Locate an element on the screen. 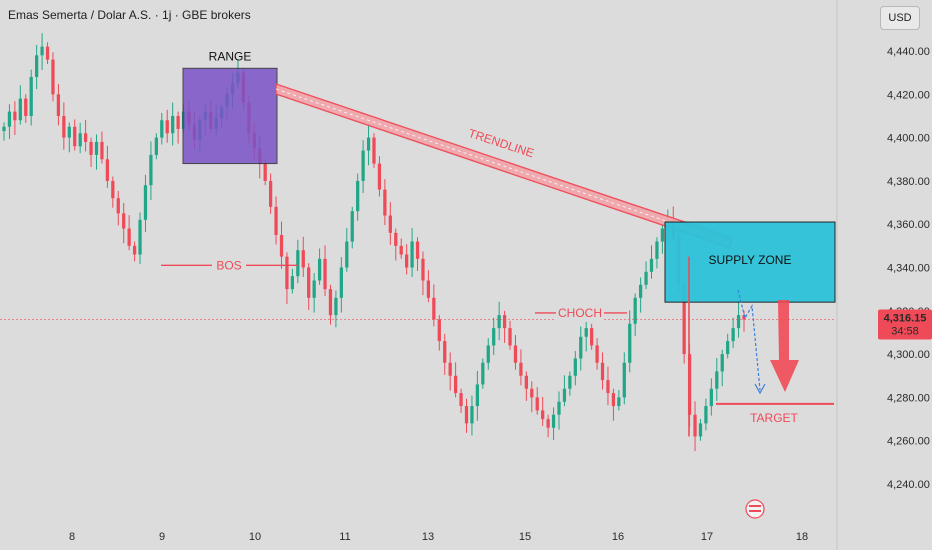 Image resolution: width=932 pixels, height=550 pixels. currency-button: USD is located at coordinates (900, 18).